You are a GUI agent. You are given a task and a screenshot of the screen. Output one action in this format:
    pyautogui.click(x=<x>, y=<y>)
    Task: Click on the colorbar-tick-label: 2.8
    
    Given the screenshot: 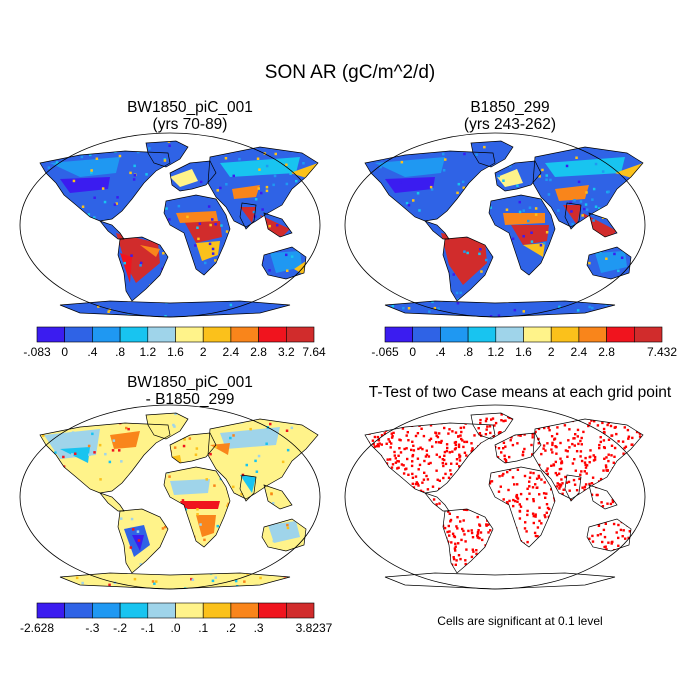 What is the action you would take?
    pyautogui.click(x=606, y=352)
    